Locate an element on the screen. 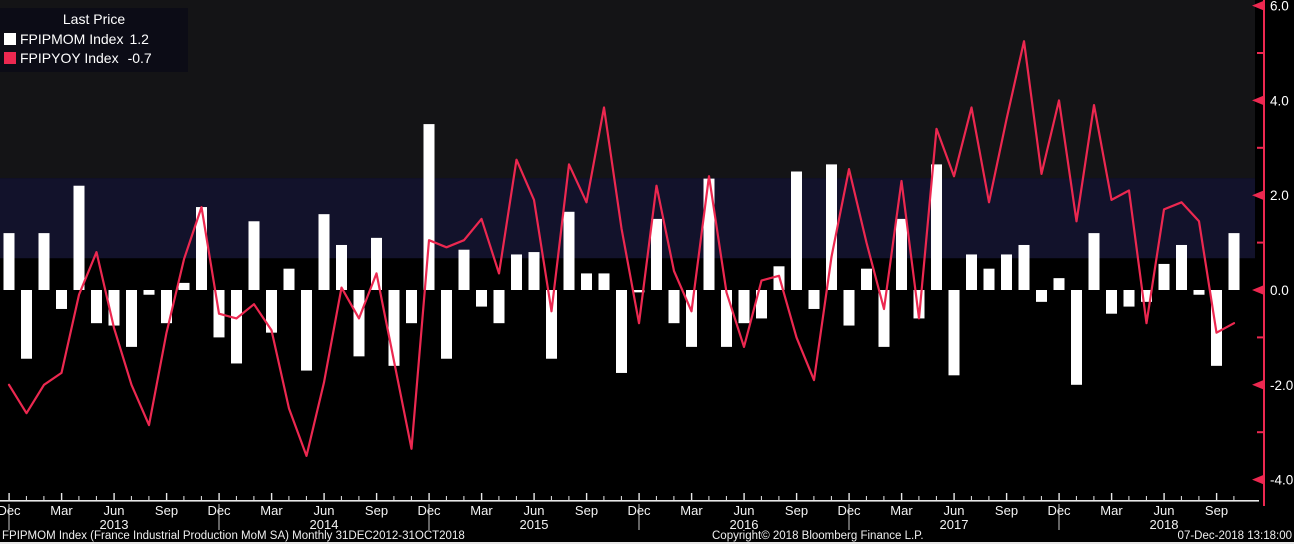 The width and height of the screenshot is (1294, 544). x-tick-label: Dec is located at coordinates (10, 510).